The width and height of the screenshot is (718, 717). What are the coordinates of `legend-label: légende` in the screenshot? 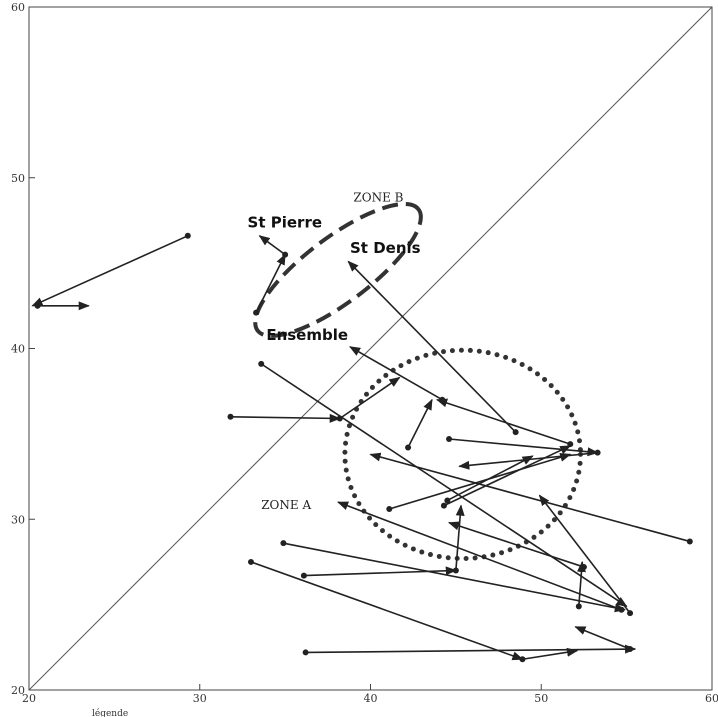 It's located at (110, 712).